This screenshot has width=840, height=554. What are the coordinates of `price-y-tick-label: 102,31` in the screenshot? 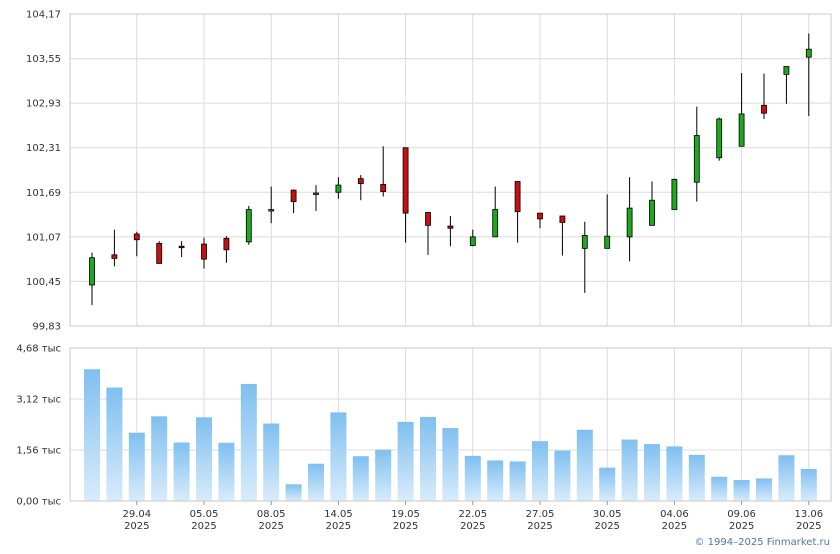 It's located at (43, 148).